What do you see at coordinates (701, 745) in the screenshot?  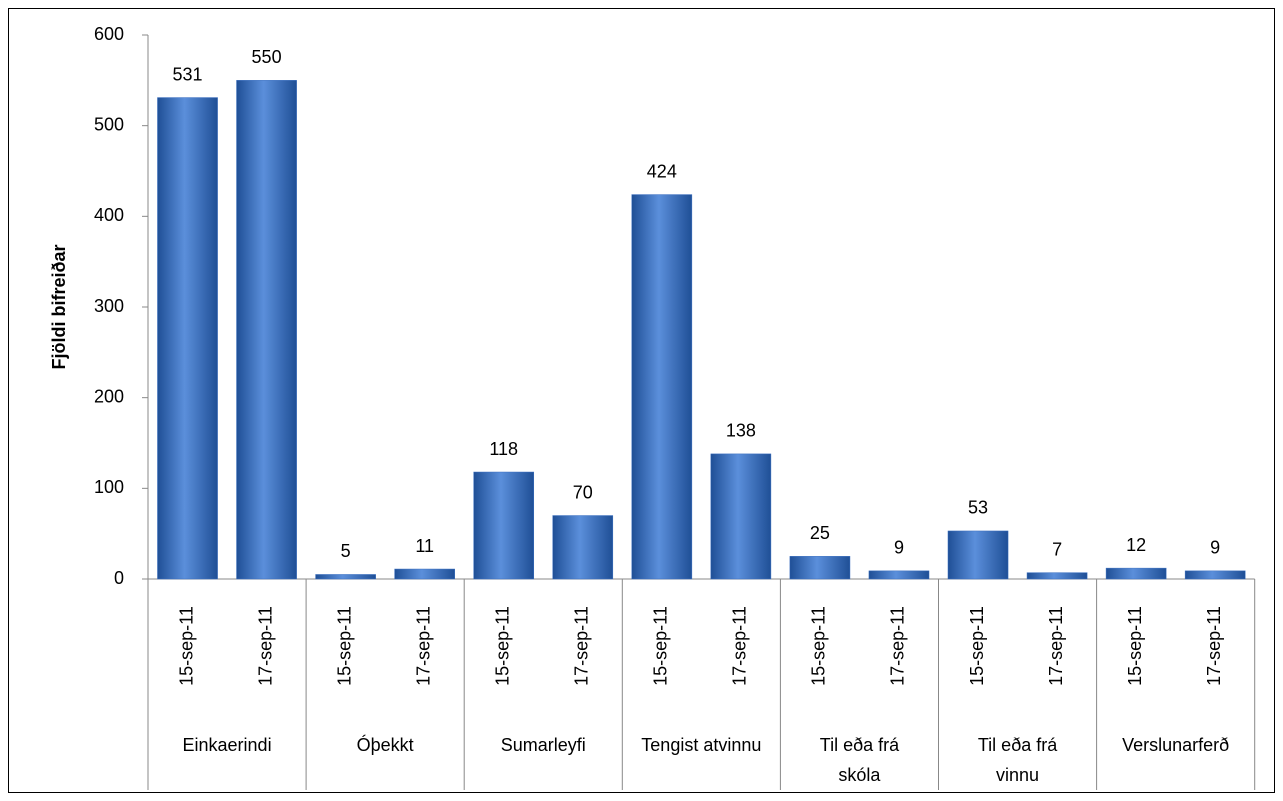 I see `group-label: Tengist atvinnu` at bounding box center [701, 745].